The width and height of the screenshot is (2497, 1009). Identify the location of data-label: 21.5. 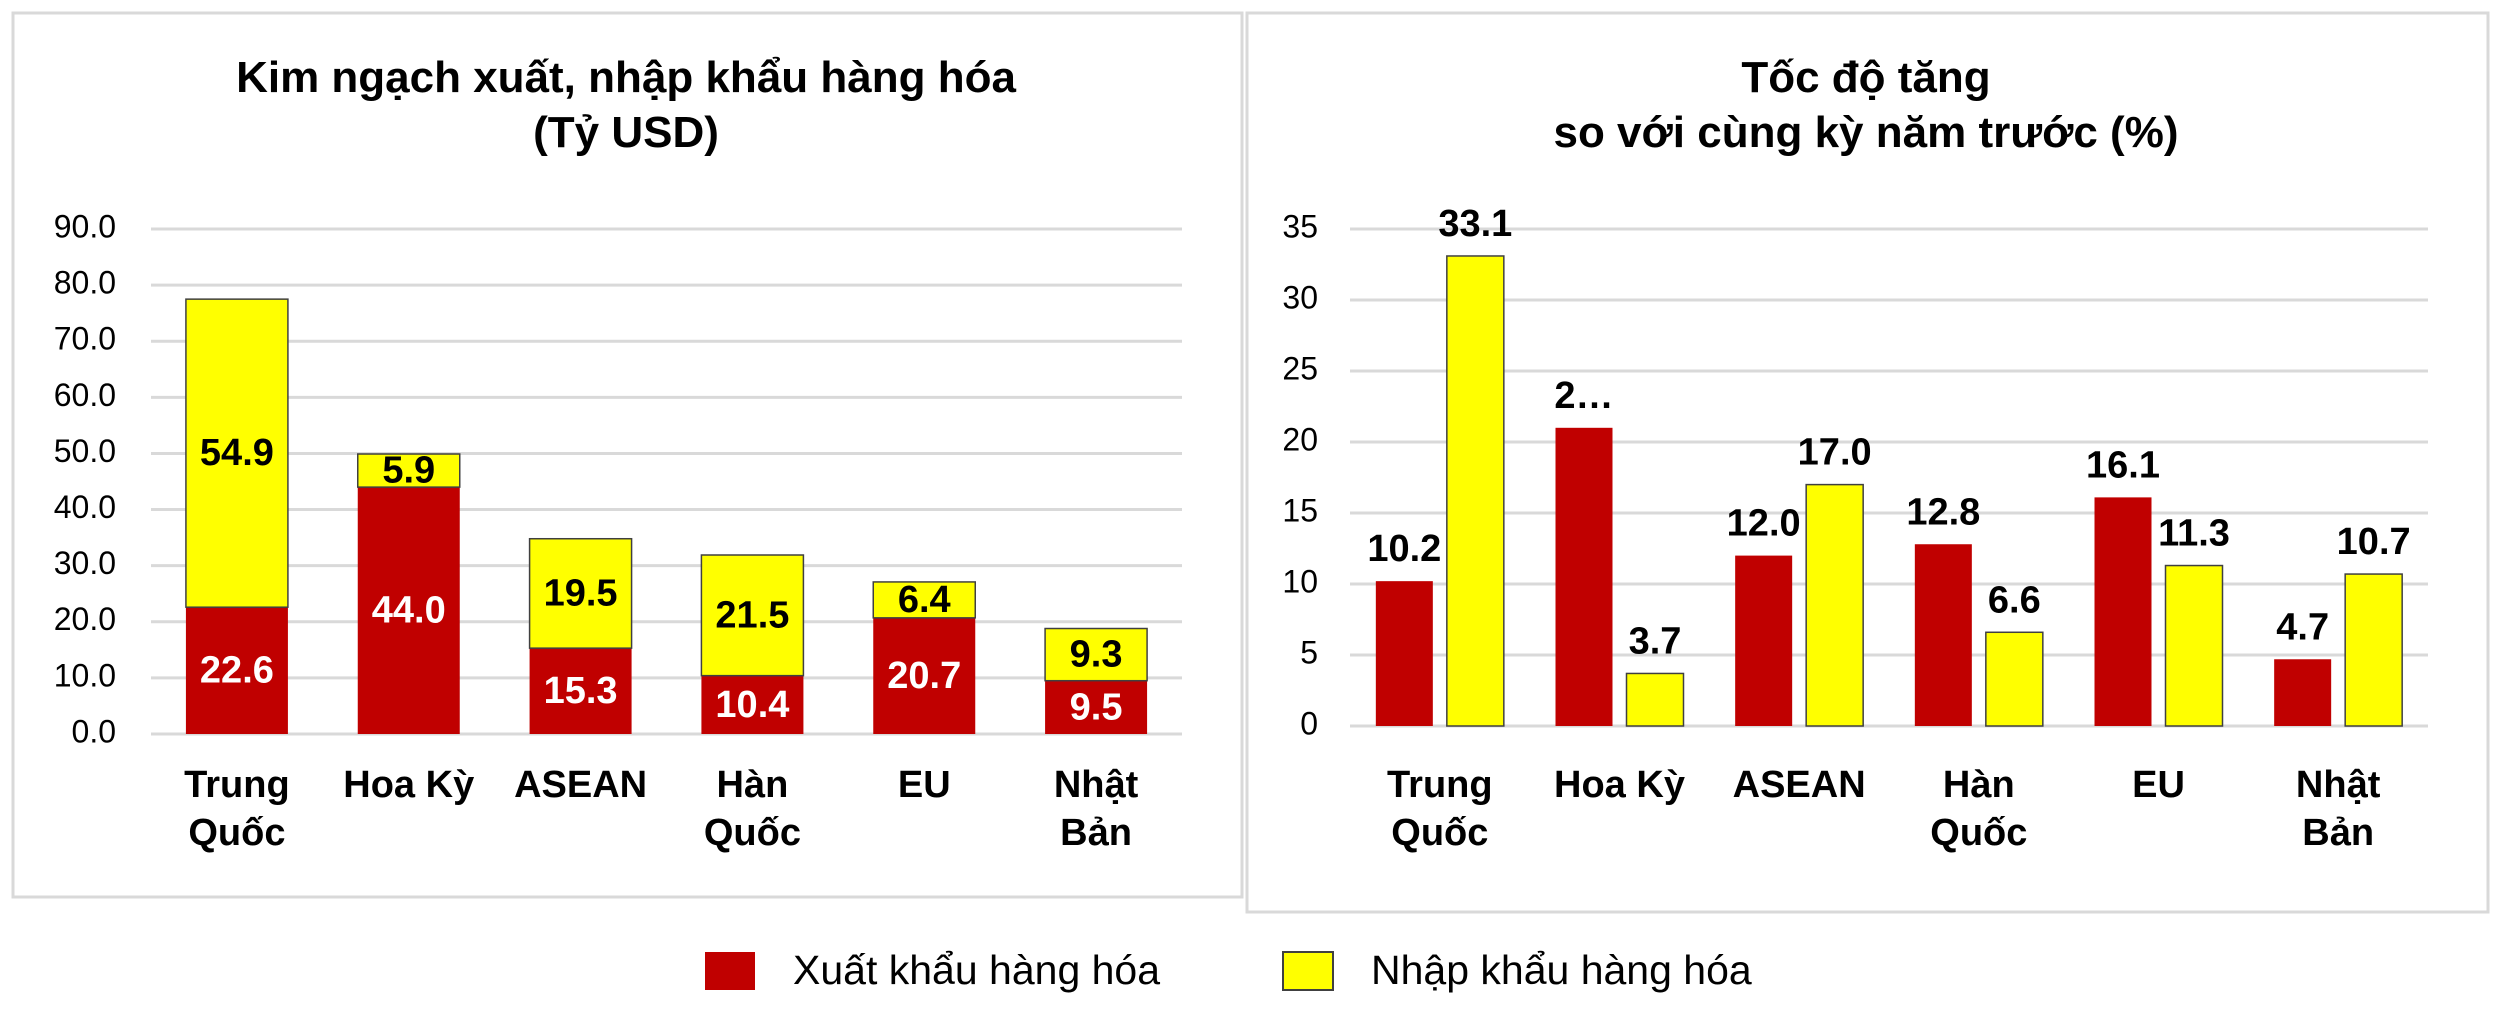
(752, 615).